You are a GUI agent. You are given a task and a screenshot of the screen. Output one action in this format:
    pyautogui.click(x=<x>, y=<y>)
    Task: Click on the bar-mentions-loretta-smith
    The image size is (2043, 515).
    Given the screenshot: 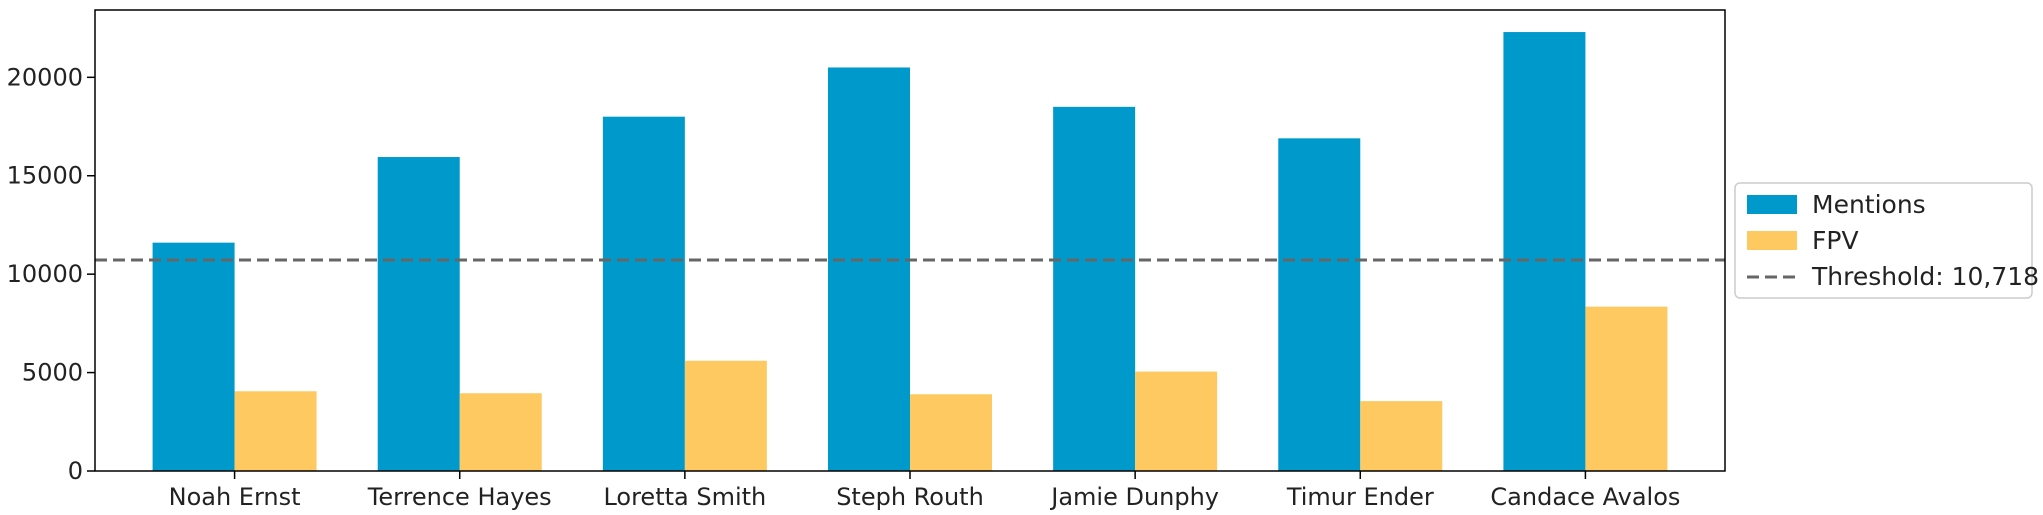 What is the action you would take?
    pyautogui.click(x=643, y=294)
    